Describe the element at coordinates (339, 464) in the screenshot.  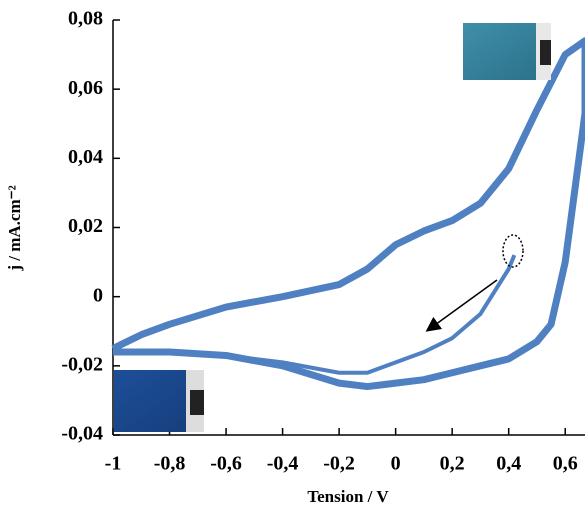
I see `x-tick-label: -0,2` at that location.